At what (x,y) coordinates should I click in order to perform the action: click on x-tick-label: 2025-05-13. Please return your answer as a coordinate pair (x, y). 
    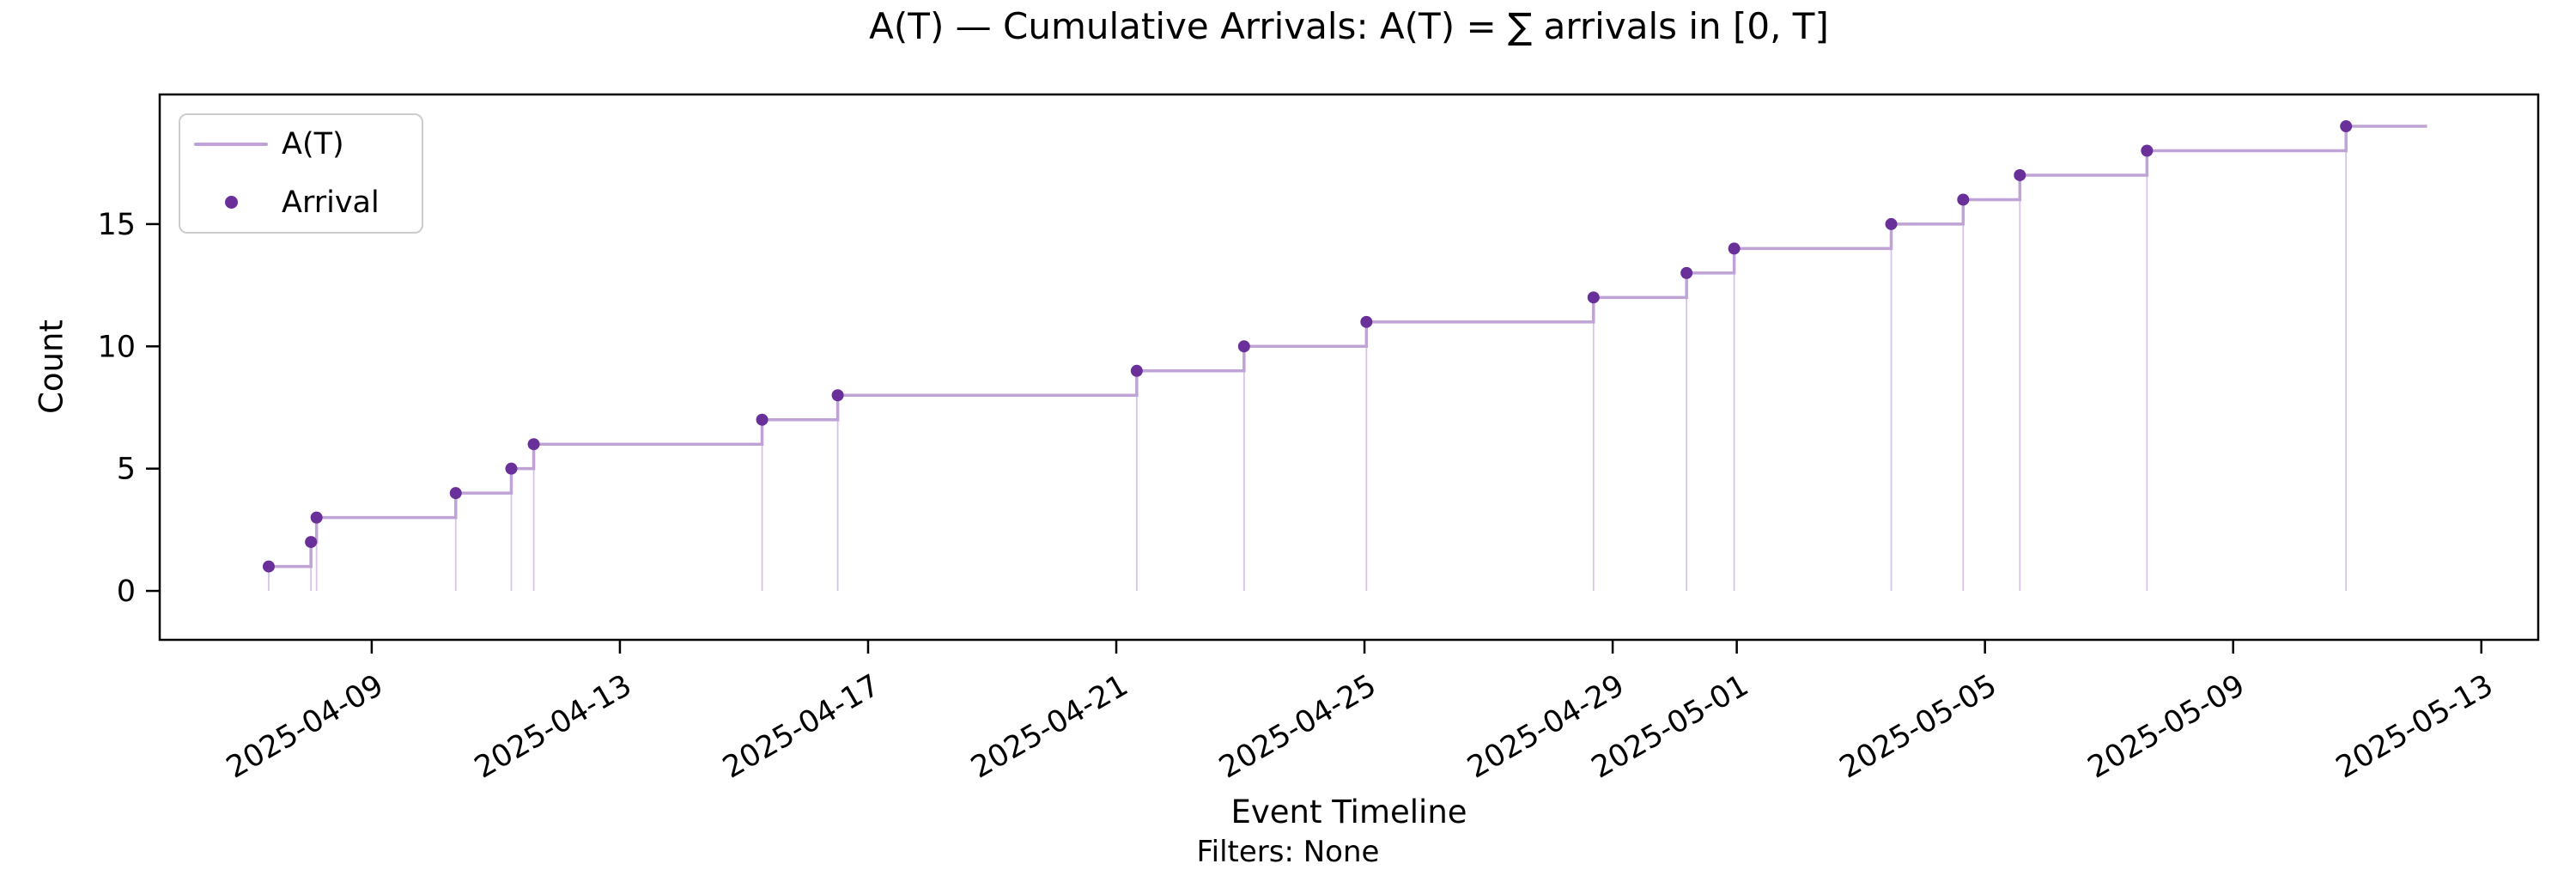
    Looking at the image, I should click on (2414, 726).